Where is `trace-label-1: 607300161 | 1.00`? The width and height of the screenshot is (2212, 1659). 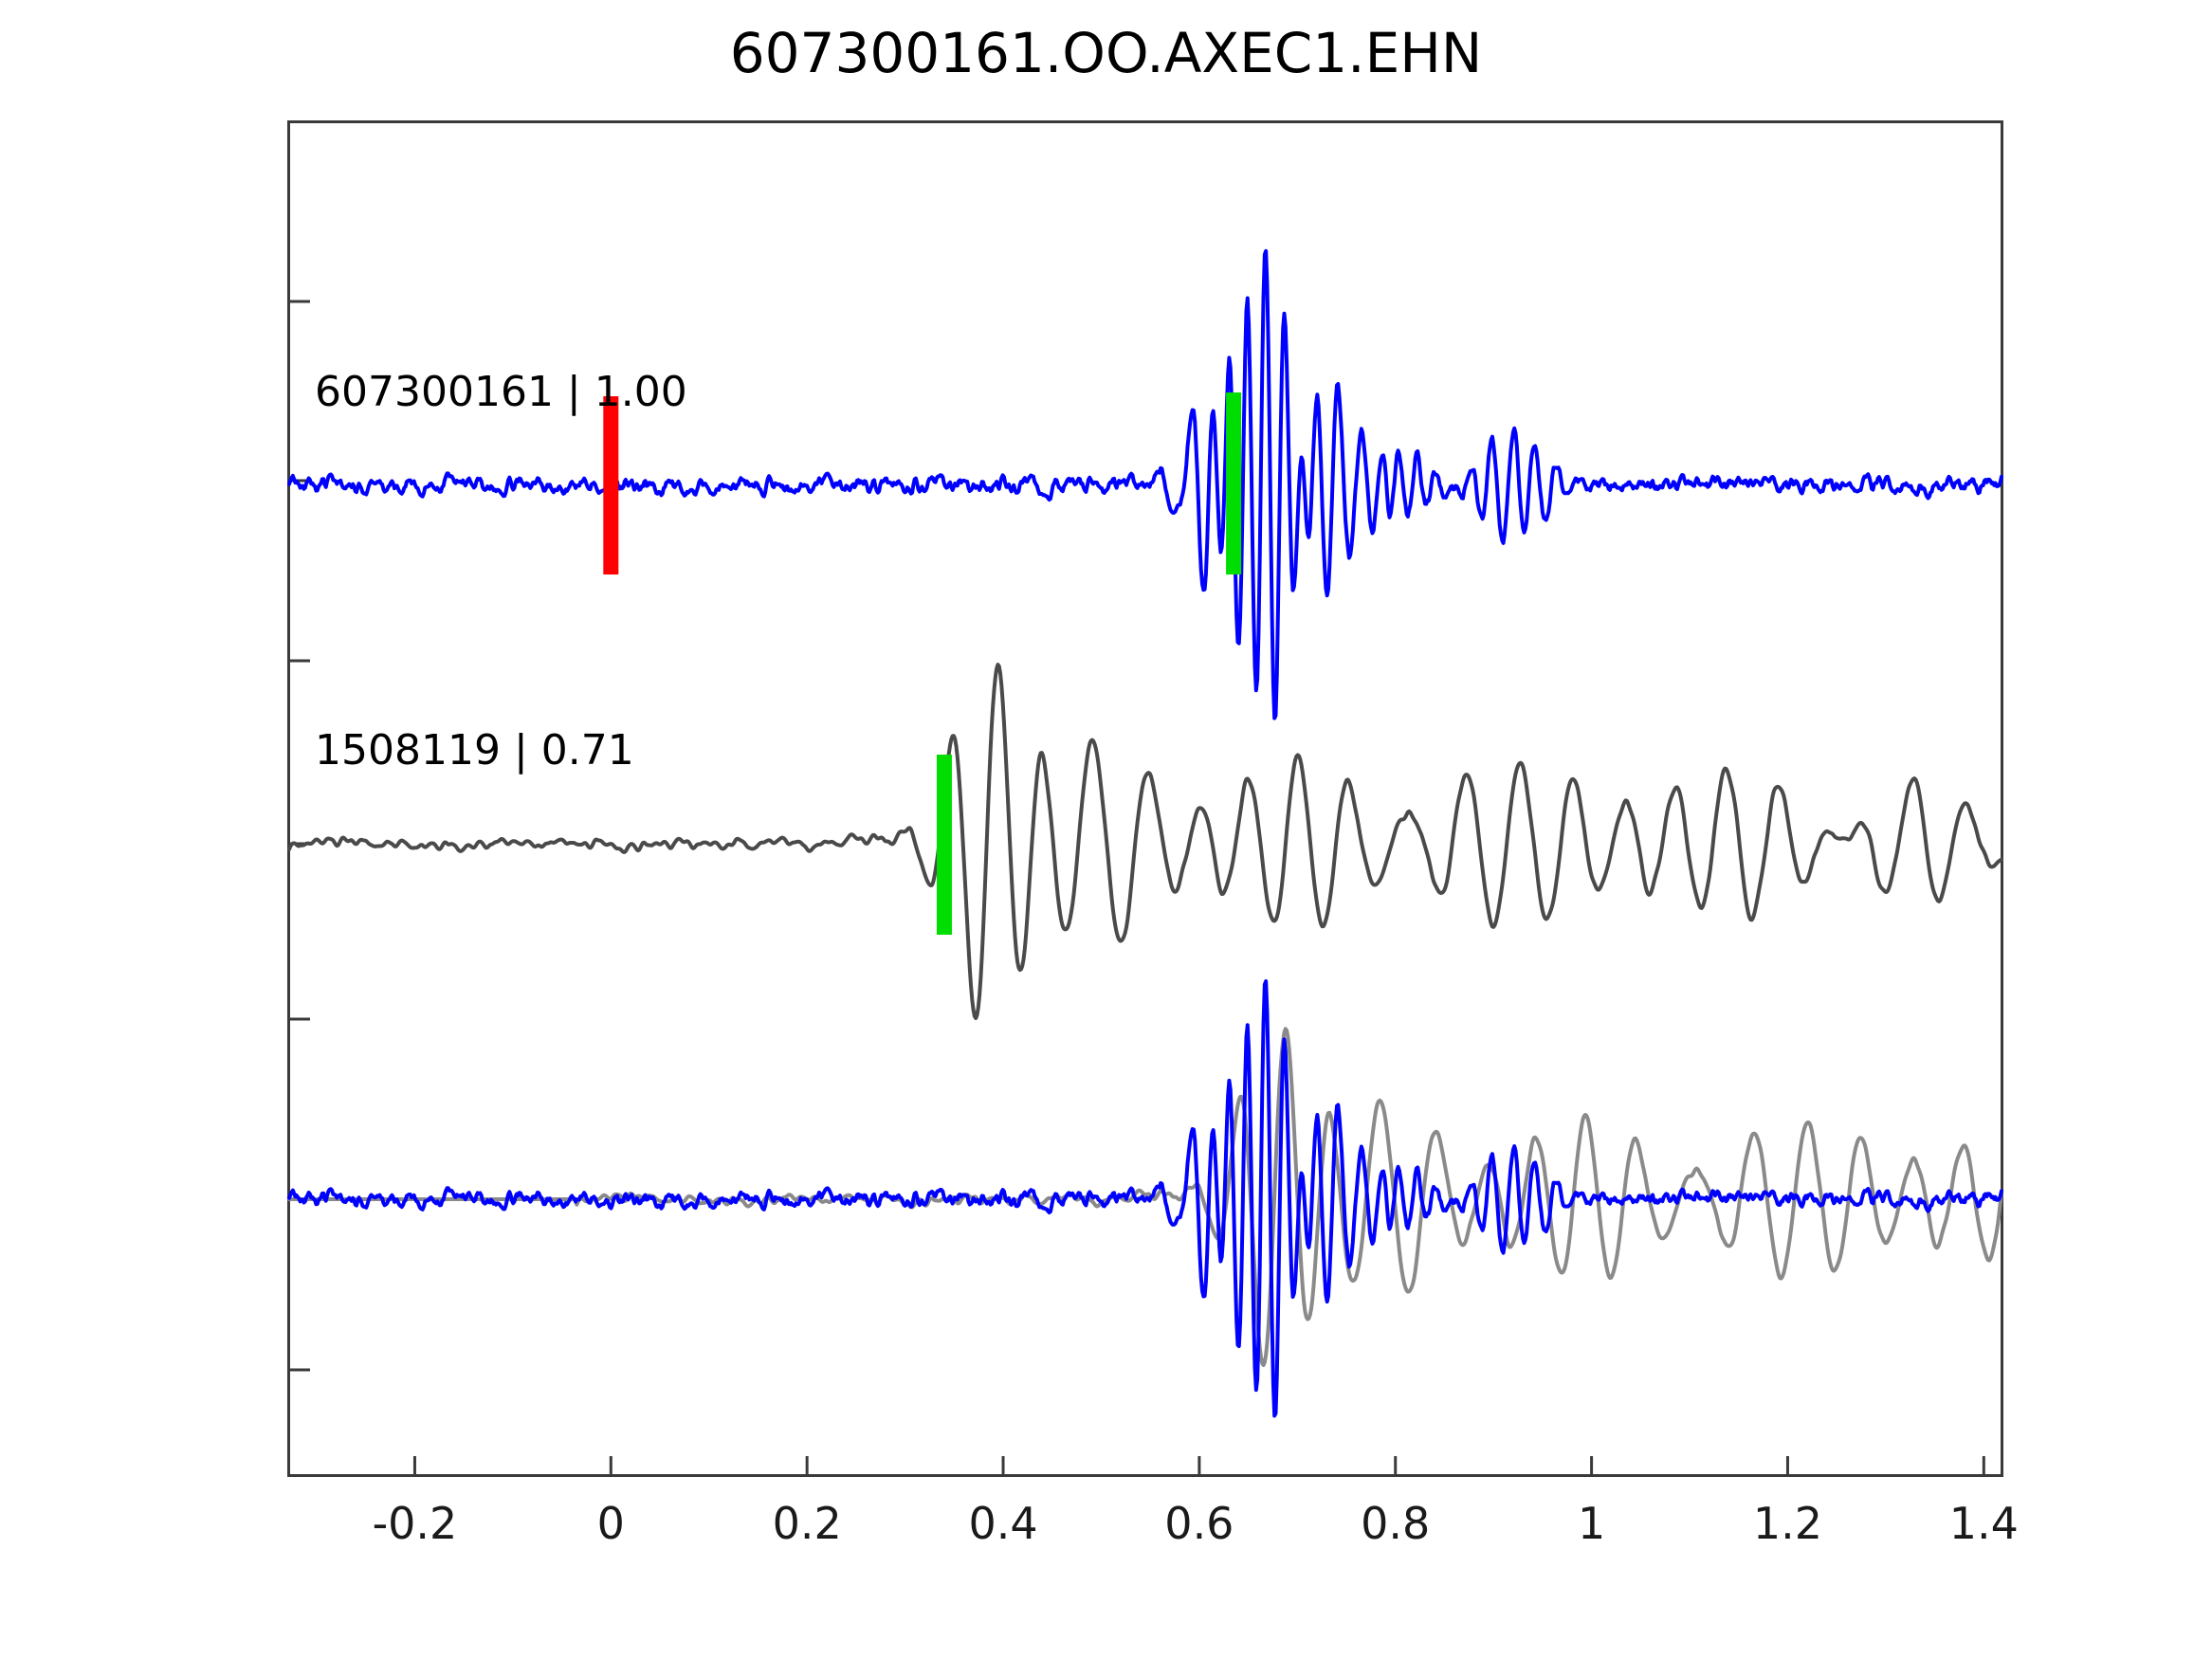 trace-label-1: 607300161 | 1.00 is located at coordinates (501, 392).